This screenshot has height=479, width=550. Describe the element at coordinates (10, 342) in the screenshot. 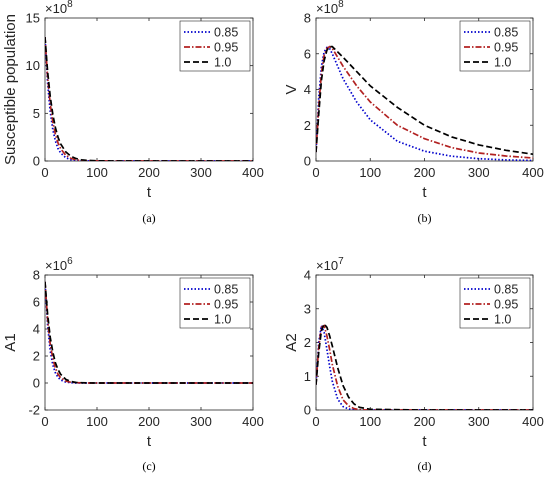

I see `y-axis-label: A1` at that location.